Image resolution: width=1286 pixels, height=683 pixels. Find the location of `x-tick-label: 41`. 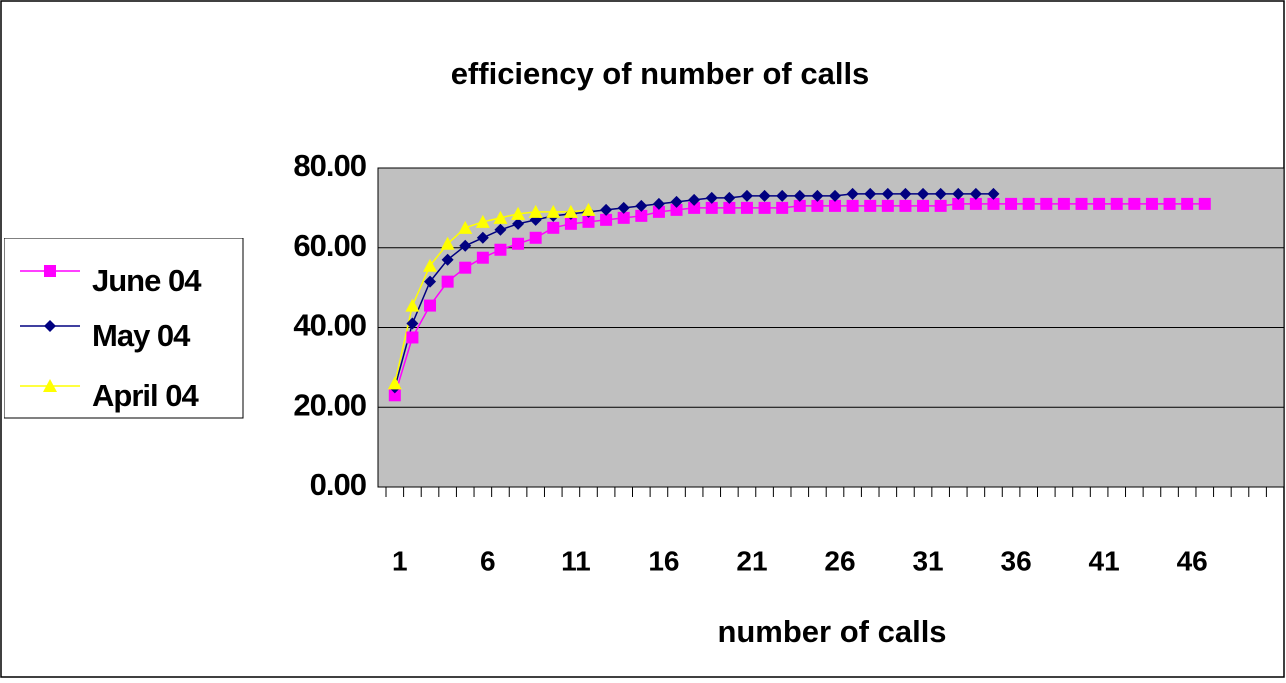

x-tick-label: 41 is located at coordinates (1104, 560).